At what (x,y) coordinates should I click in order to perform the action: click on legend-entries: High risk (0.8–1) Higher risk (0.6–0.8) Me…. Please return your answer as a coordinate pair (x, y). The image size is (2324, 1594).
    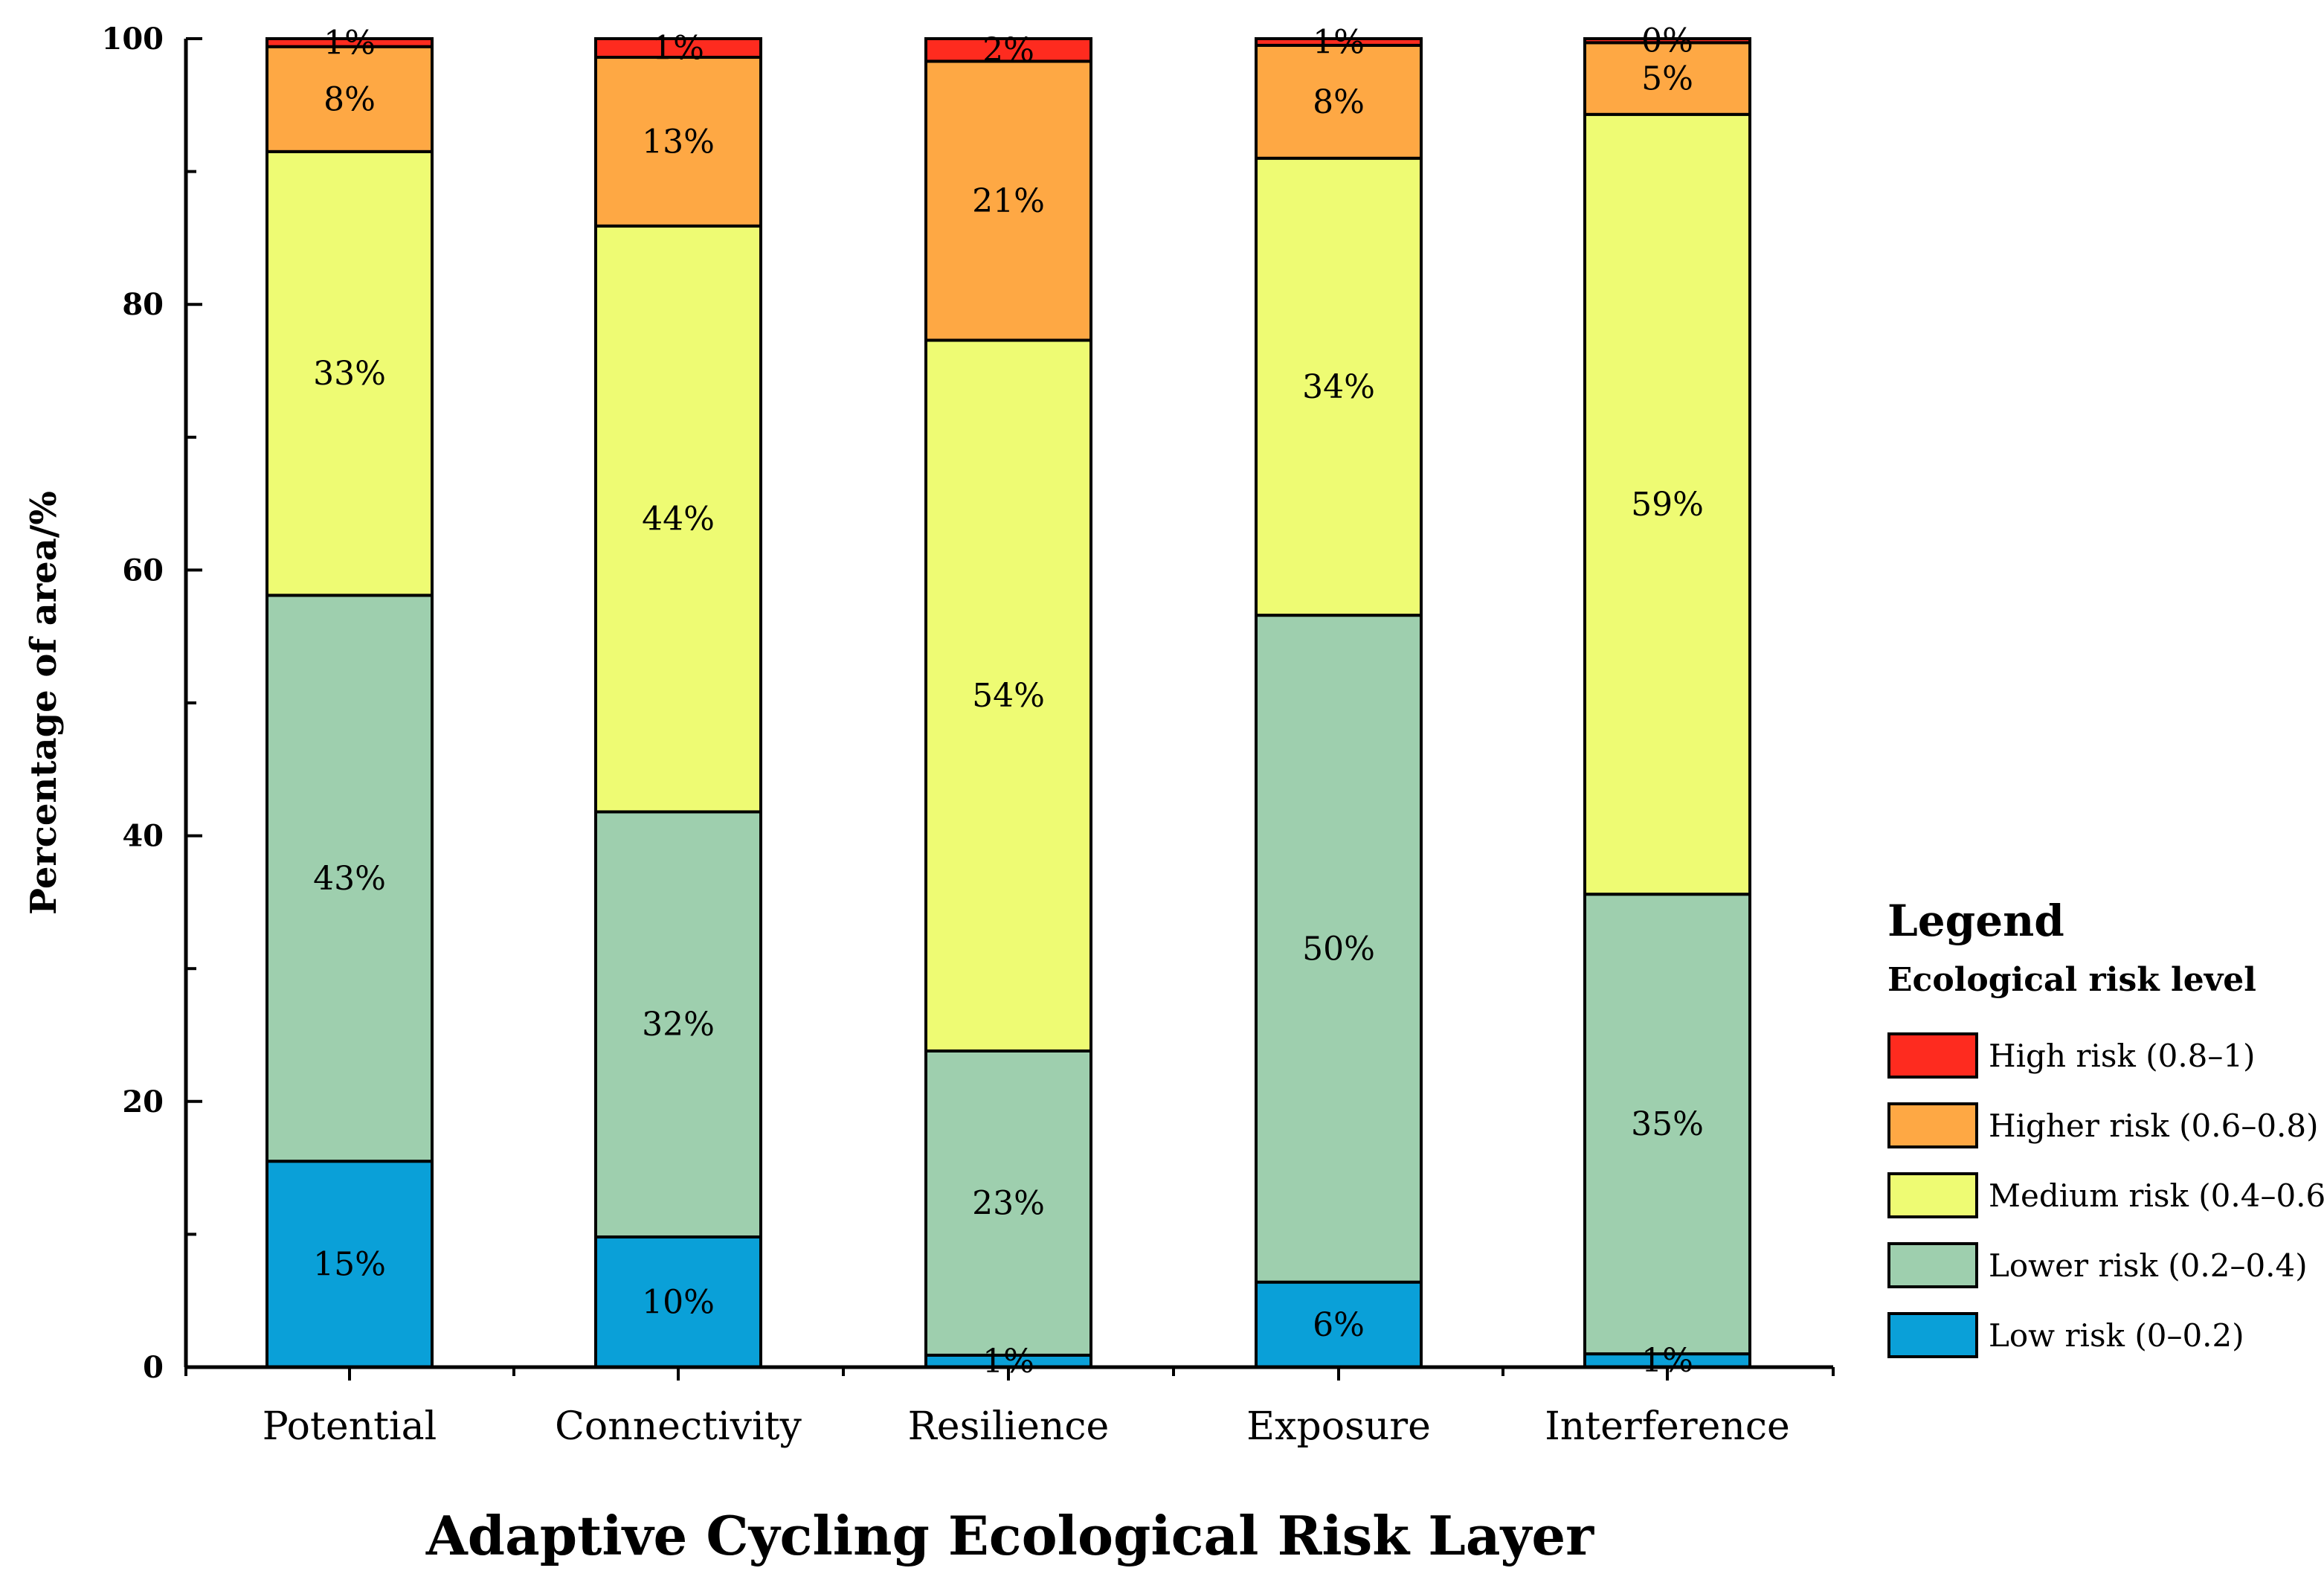
    Looking at the image, I should click on (2105, 1195).